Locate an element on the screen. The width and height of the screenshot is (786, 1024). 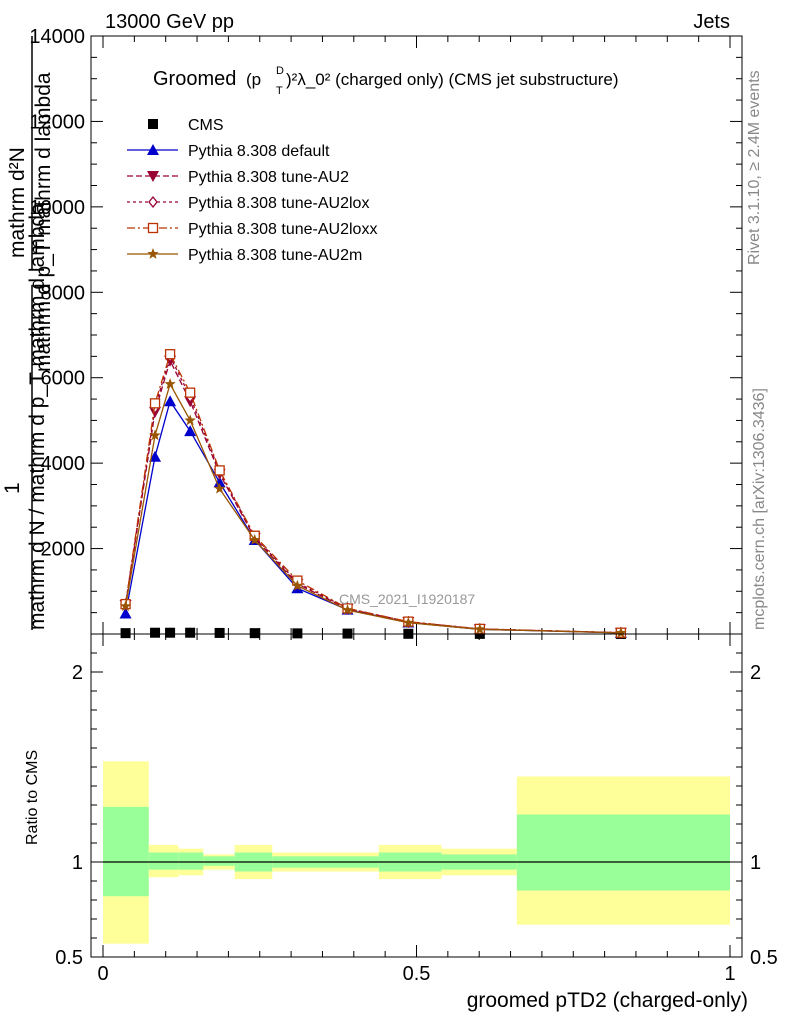
y-tick-label: 14000 is located at coordinates (57, 37).